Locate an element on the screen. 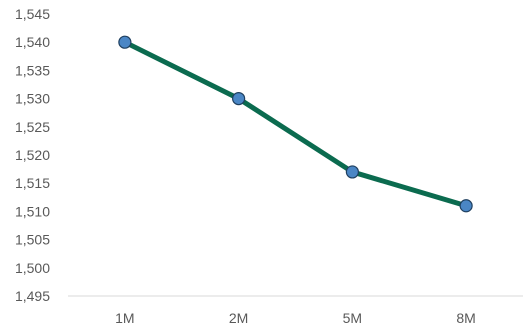 This screenshot has width=523, height=328. y-tick-label: 1,505 is located at coordinates (32, 240).